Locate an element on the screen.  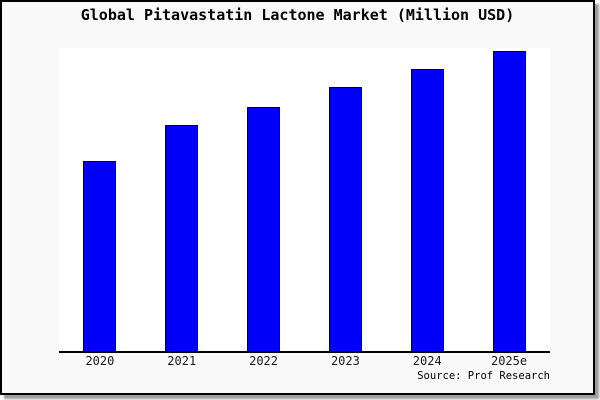
x-axis-labels: 2020 2021 2022 2023 2024 2025e is located at coordinates (304, 361).